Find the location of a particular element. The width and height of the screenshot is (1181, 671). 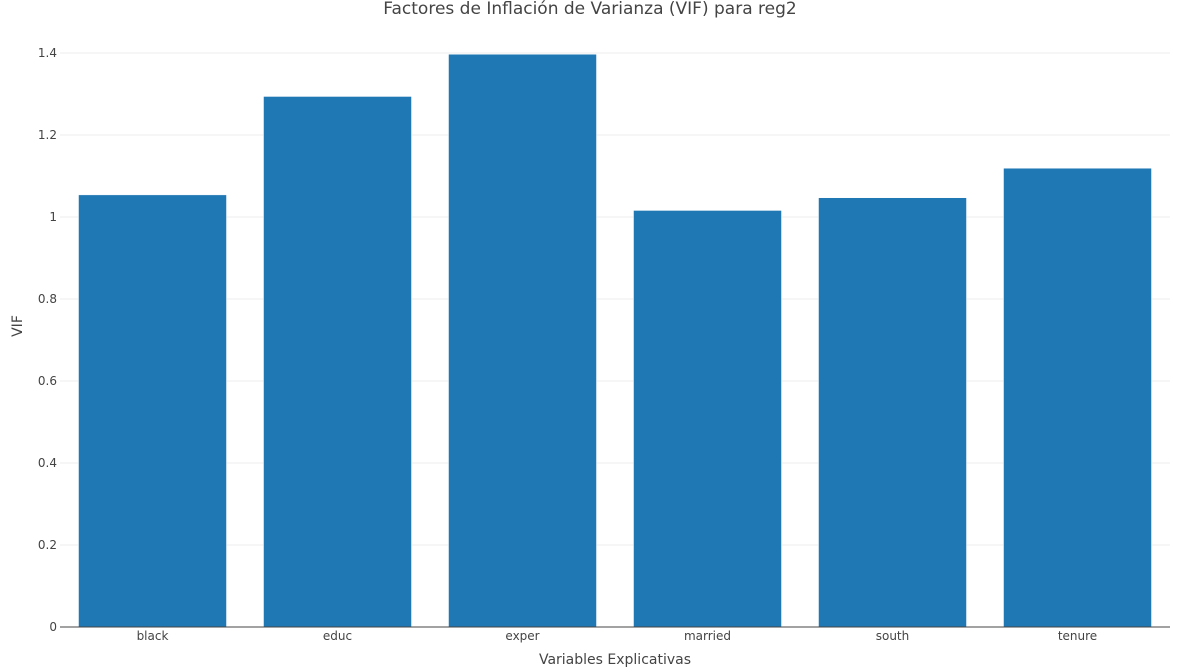

y-tick-label: 1.2 is located at coordinates (47, 135).